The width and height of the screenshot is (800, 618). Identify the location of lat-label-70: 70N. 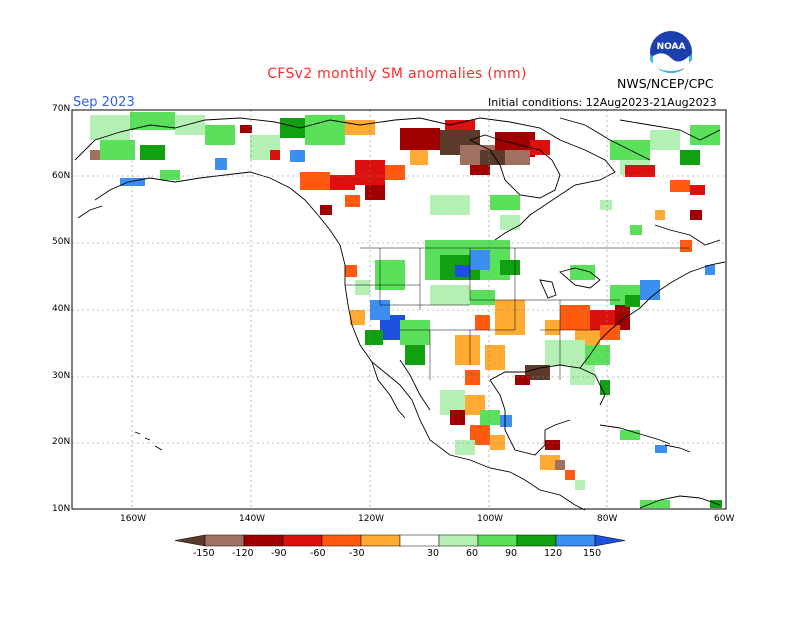
(61, 109).